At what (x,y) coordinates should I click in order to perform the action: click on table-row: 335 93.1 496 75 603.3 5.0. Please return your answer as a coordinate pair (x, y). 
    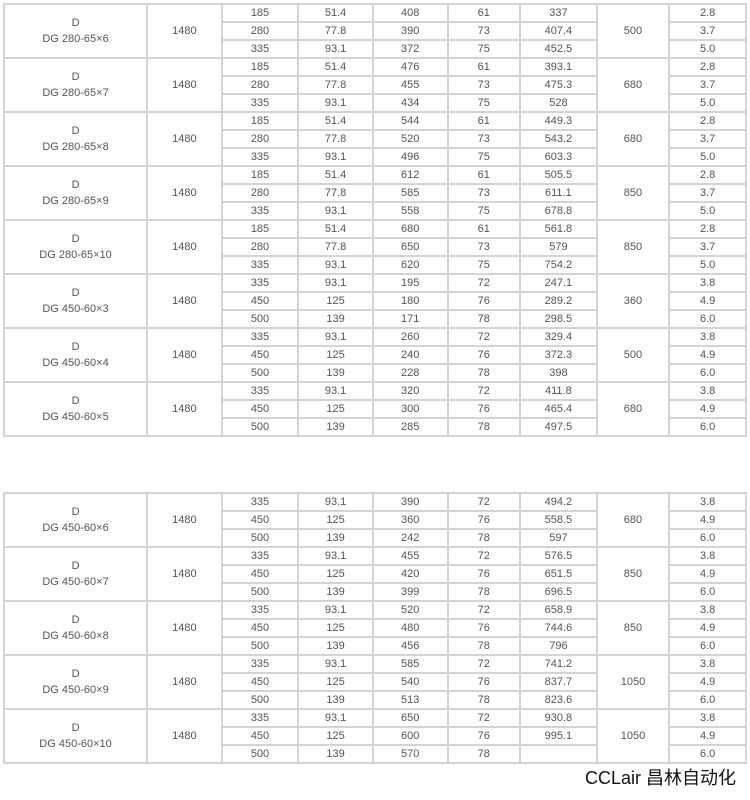
    Looking at the image, I should click on (375, 157).